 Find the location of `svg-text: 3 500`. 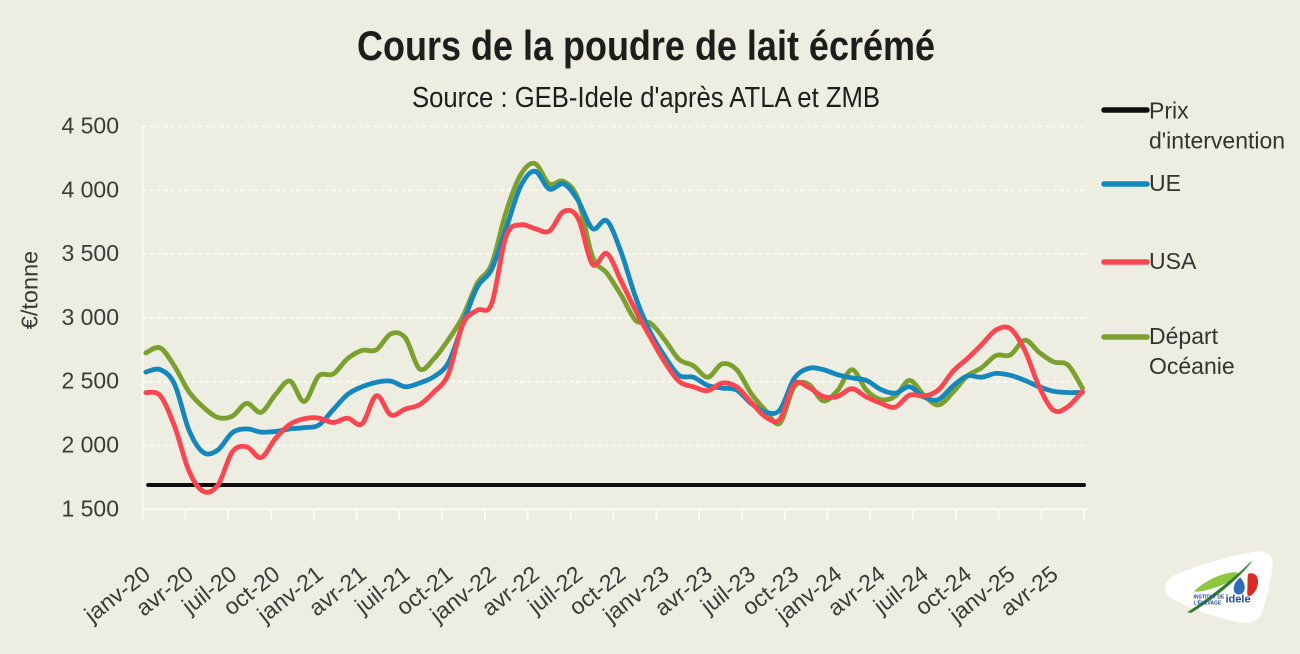

svg-text: 3 500 is located at coordinates (90, 253).